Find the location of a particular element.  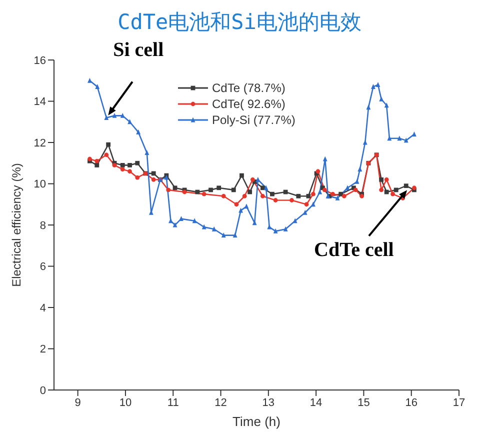

x-tick-label: 14 is located at coordinates (316, 402).